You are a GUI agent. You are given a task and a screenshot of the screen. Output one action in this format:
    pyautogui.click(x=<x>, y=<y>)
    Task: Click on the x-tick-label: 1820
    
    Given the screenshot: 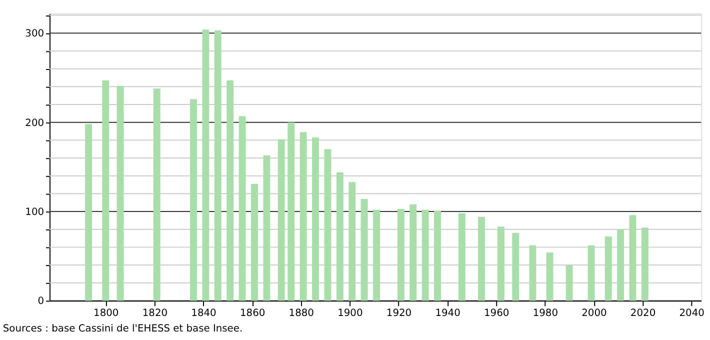 What is the action you would take?
    pyautogui.click(x=155, y=314)
    